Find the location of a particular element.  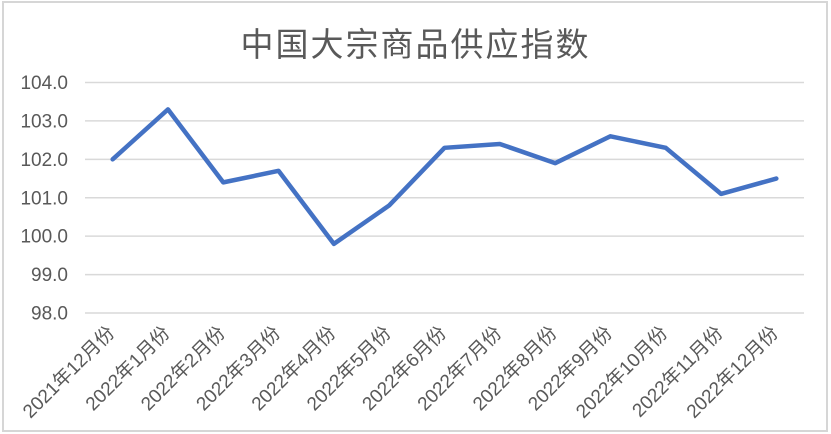

y-axis-tick-label: 99.0 is located at coordinates (49, 275).